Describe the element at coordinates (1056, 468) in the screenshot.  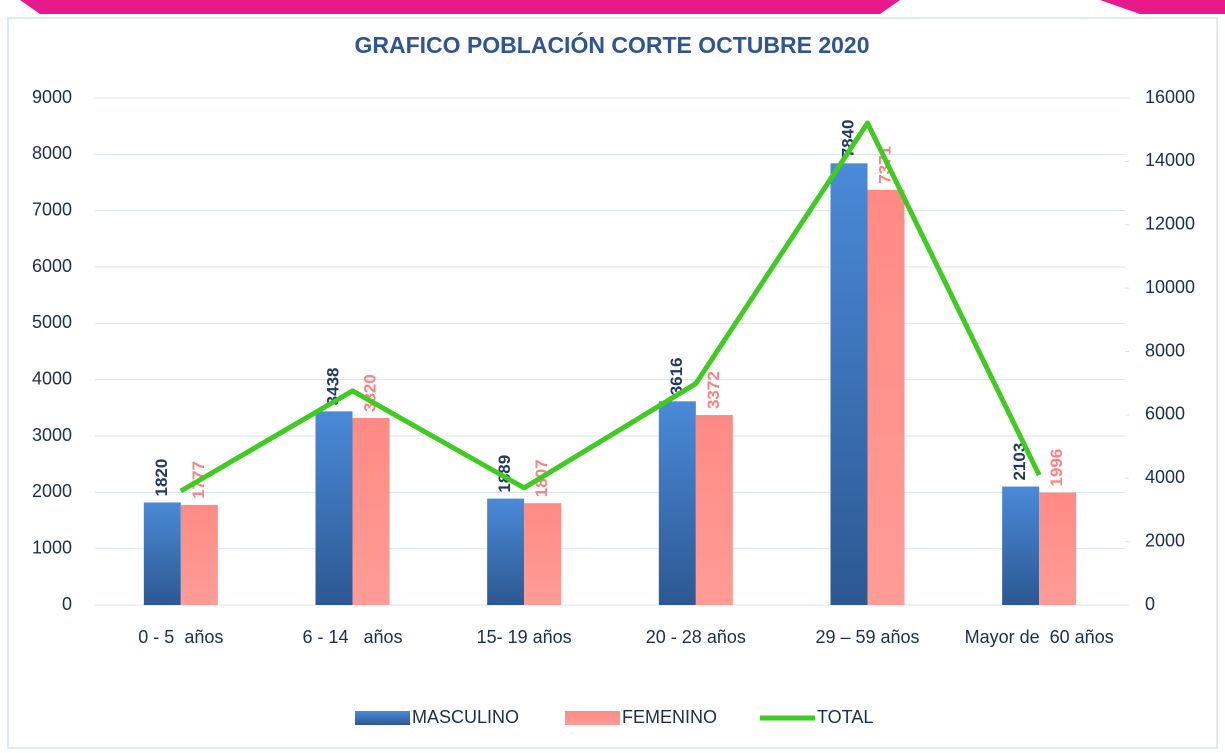
I see `data-label: 1996` at that location.